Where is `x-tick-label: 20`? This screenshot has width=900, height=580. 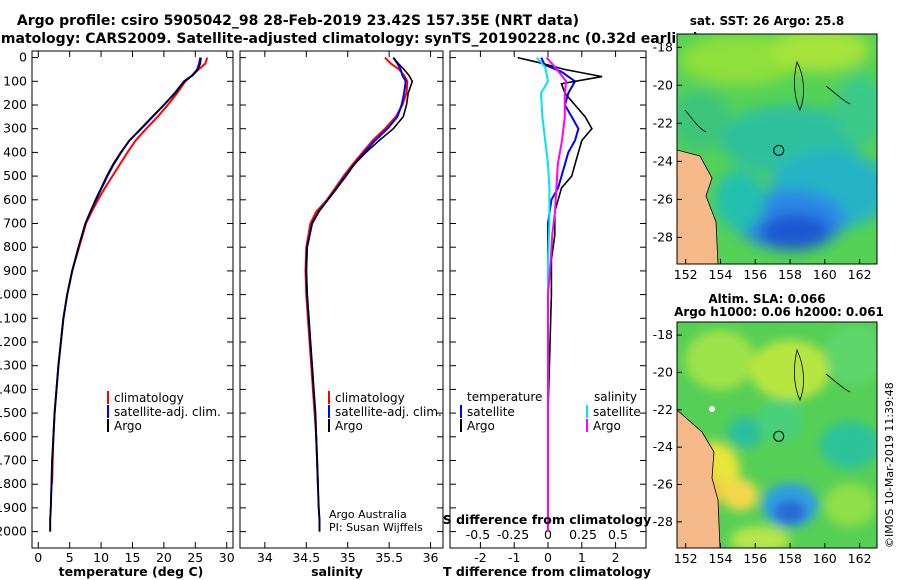
x-tick-label: 20 is located at coordinates (164, 557).